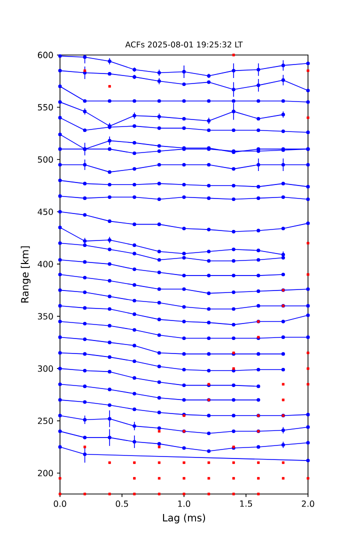 The width and height of the screenshot is (350, 550). I want to click on y-tick-label: 500, so click(45, 159).